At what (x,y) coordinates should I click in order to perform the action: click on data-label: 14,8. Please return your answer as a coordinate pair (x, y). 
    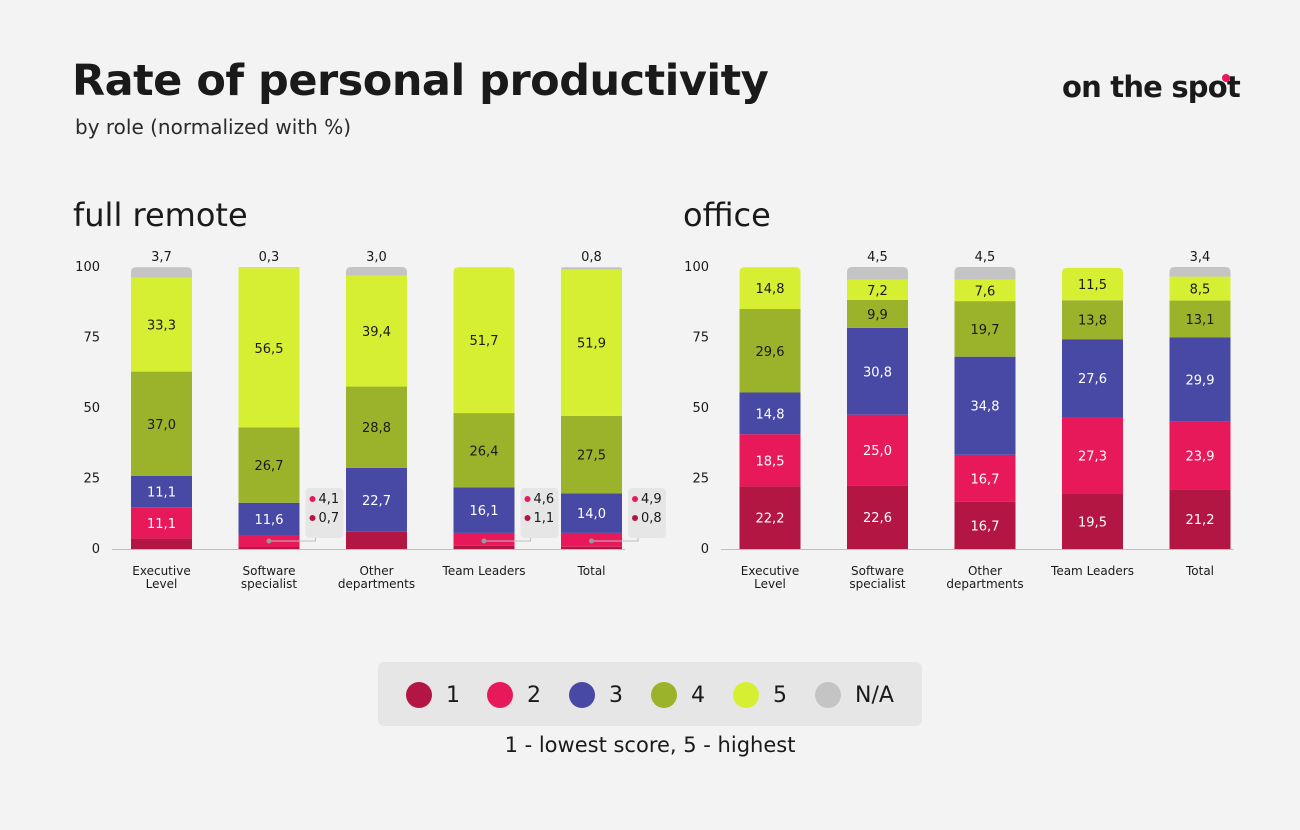
    Looking at the image, I should click on (770, 289).